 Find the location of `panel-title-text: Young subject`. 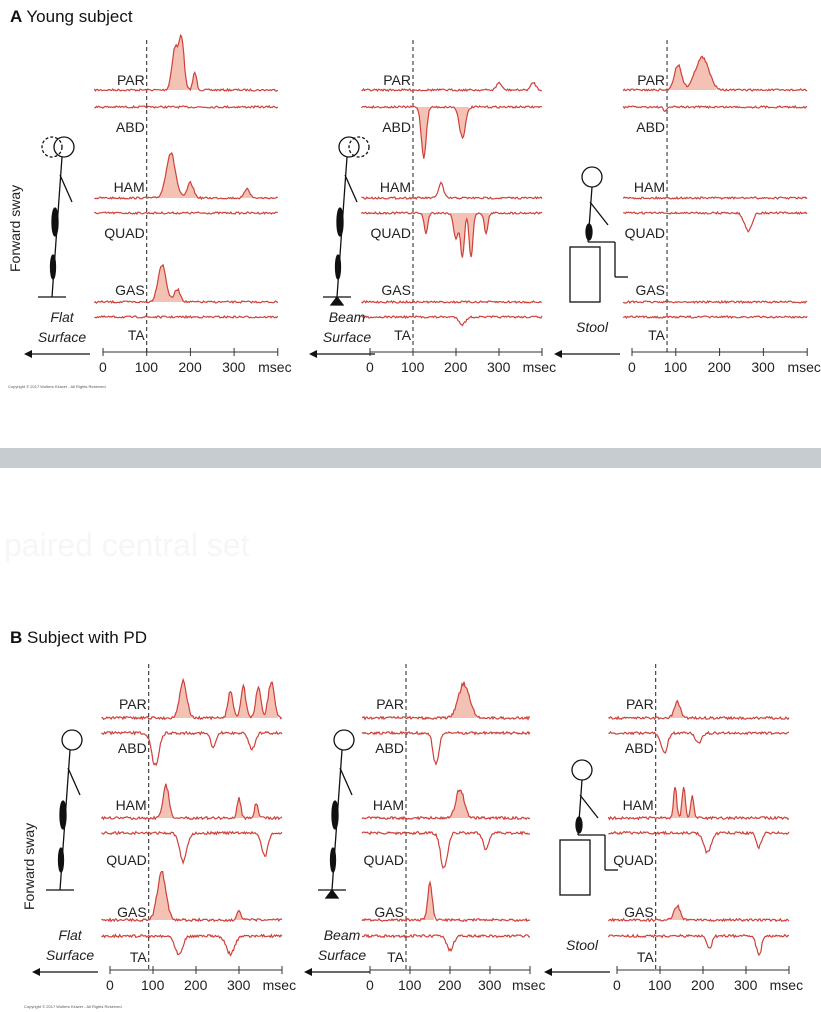

panel-title-text: Young subject is located at coordinates (79, 16).